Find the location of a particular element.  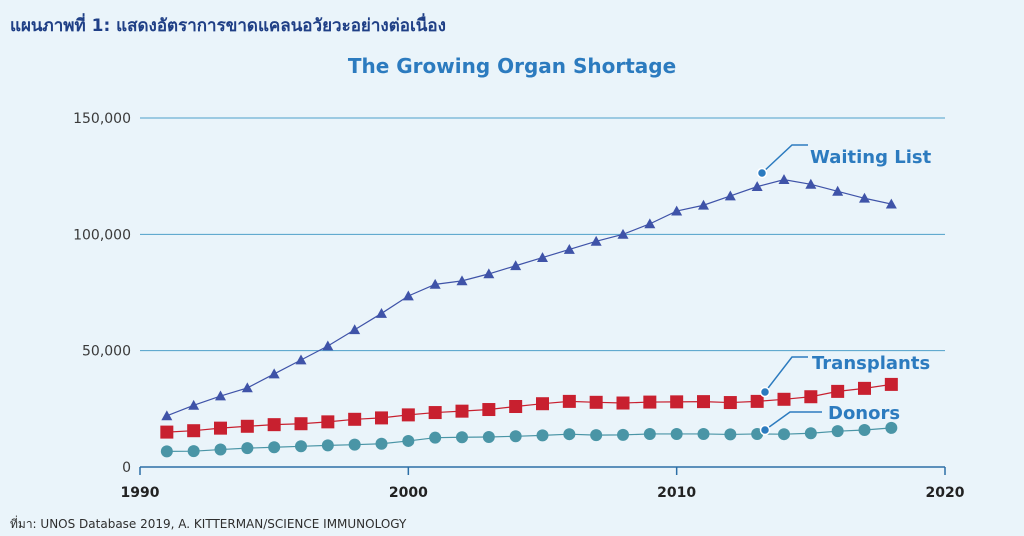

waiting-list-leader-line is located at coordinates (784, 159).